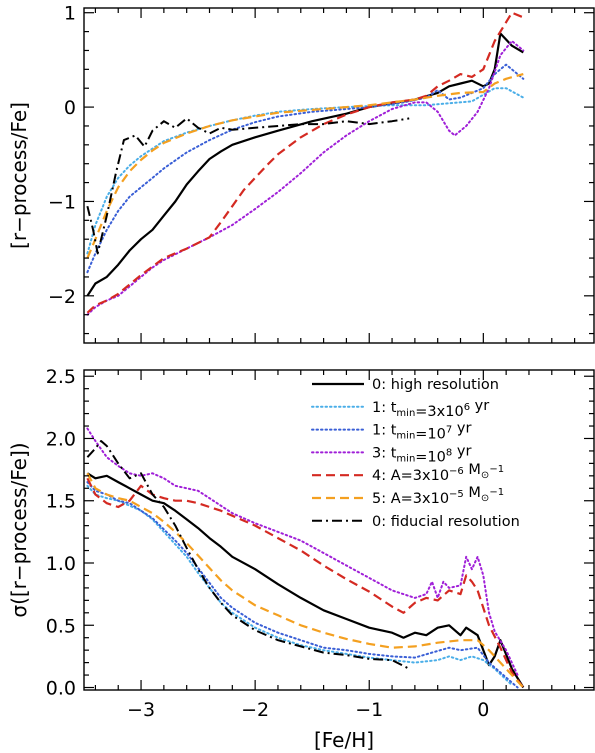 The height and width of the screenshot is (753, 595). I want to click on y-tick-label: 0.0, so click(61, 689).